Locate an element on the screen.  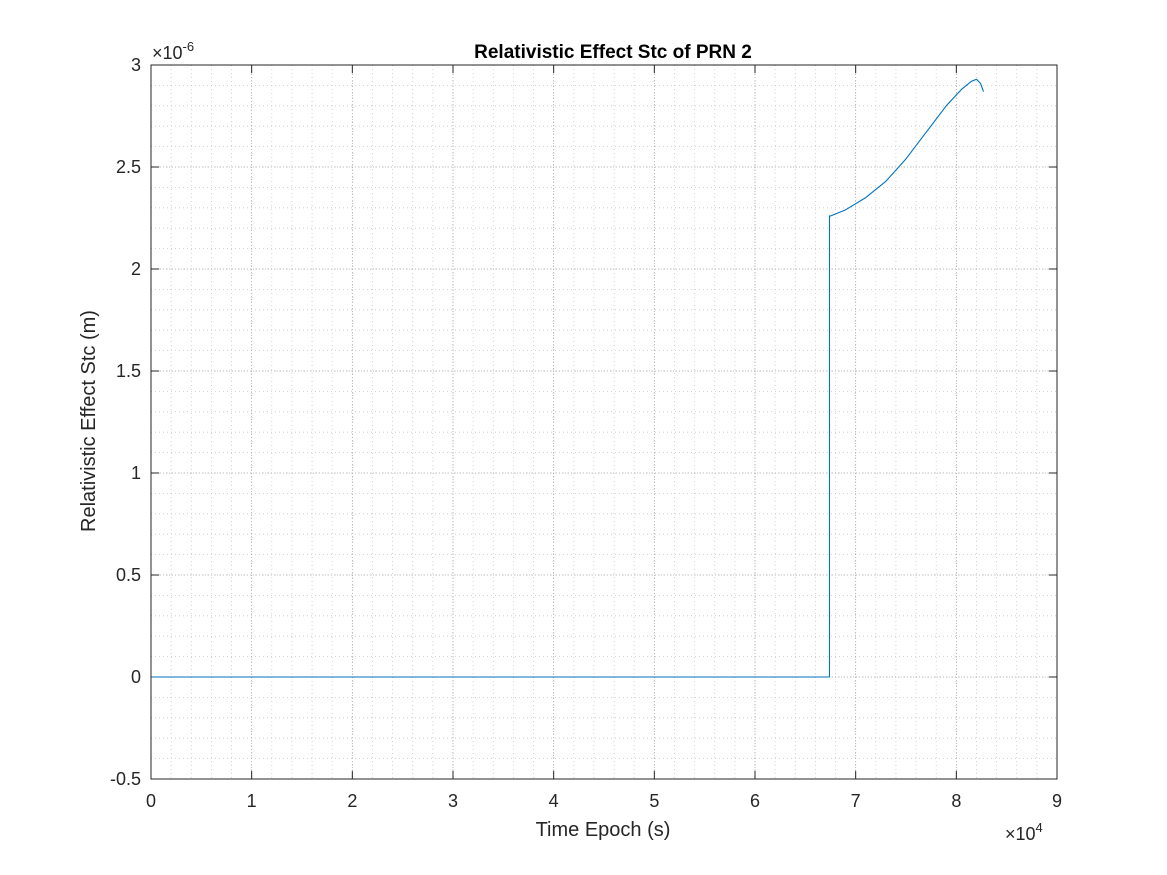
x-tick-label: 2 is located at coordinates (352, 801).